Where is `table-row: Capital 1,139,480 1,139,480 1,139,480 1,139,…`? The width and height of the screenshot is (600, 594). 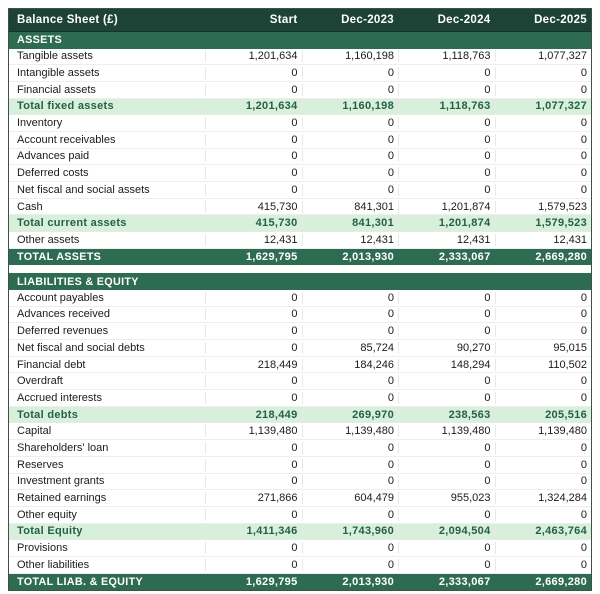
table-row: Capital 1,139,480 1,139,480 1,139,480 1,139,… is located at coordinates (300, 432).